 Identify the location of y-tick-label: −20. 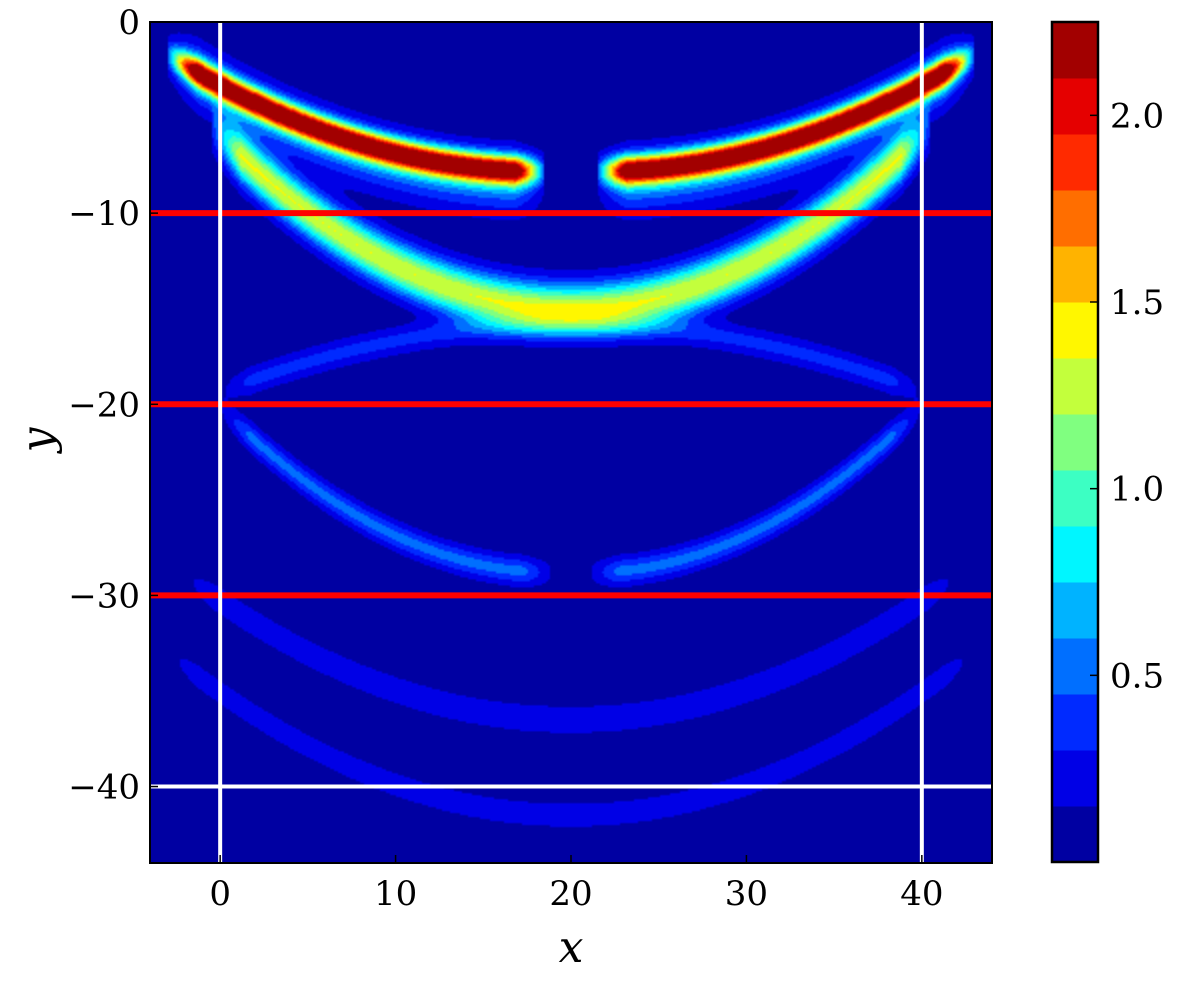
(104, 405).